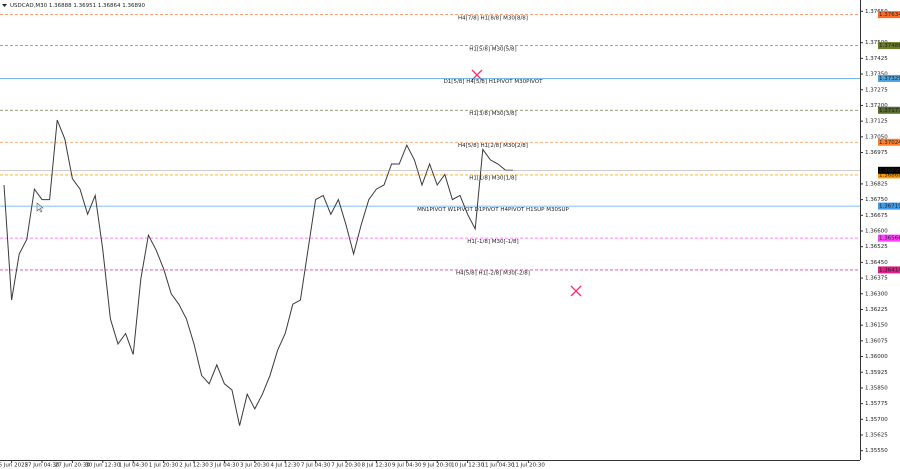 Image resolution: width=900 pixels, height=469 pixels. Describe the element at coordinates (492, 49) in the screenshot. I see `level-label: H1[5/8] M30[5/8]` at that location.